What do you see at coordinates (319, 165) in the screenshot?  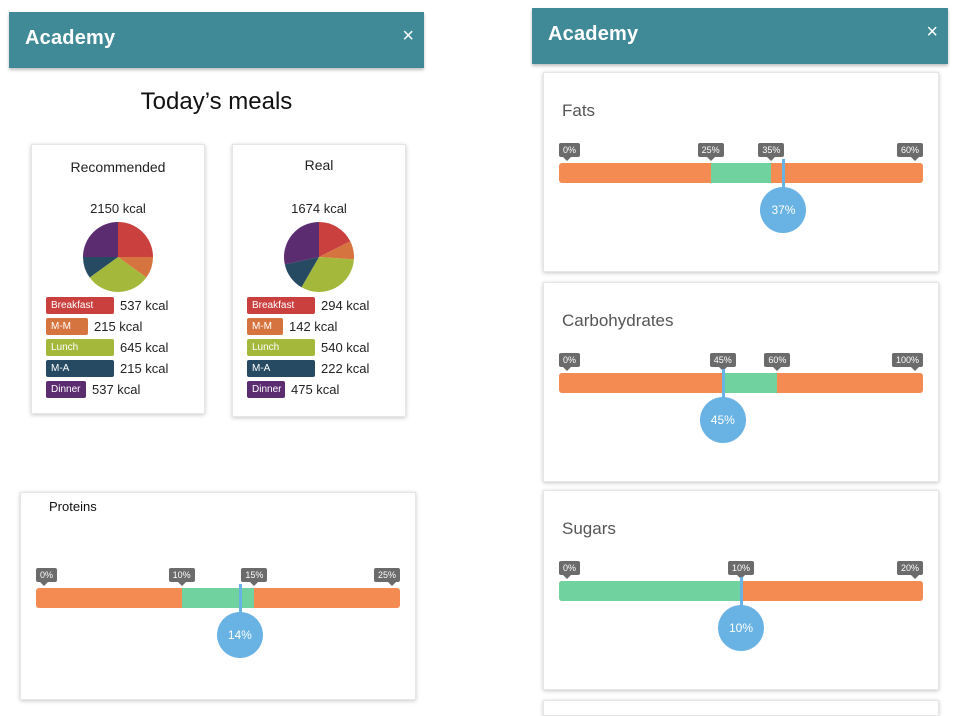 I see `card-heading: Real` at bounding box center [319, 165].